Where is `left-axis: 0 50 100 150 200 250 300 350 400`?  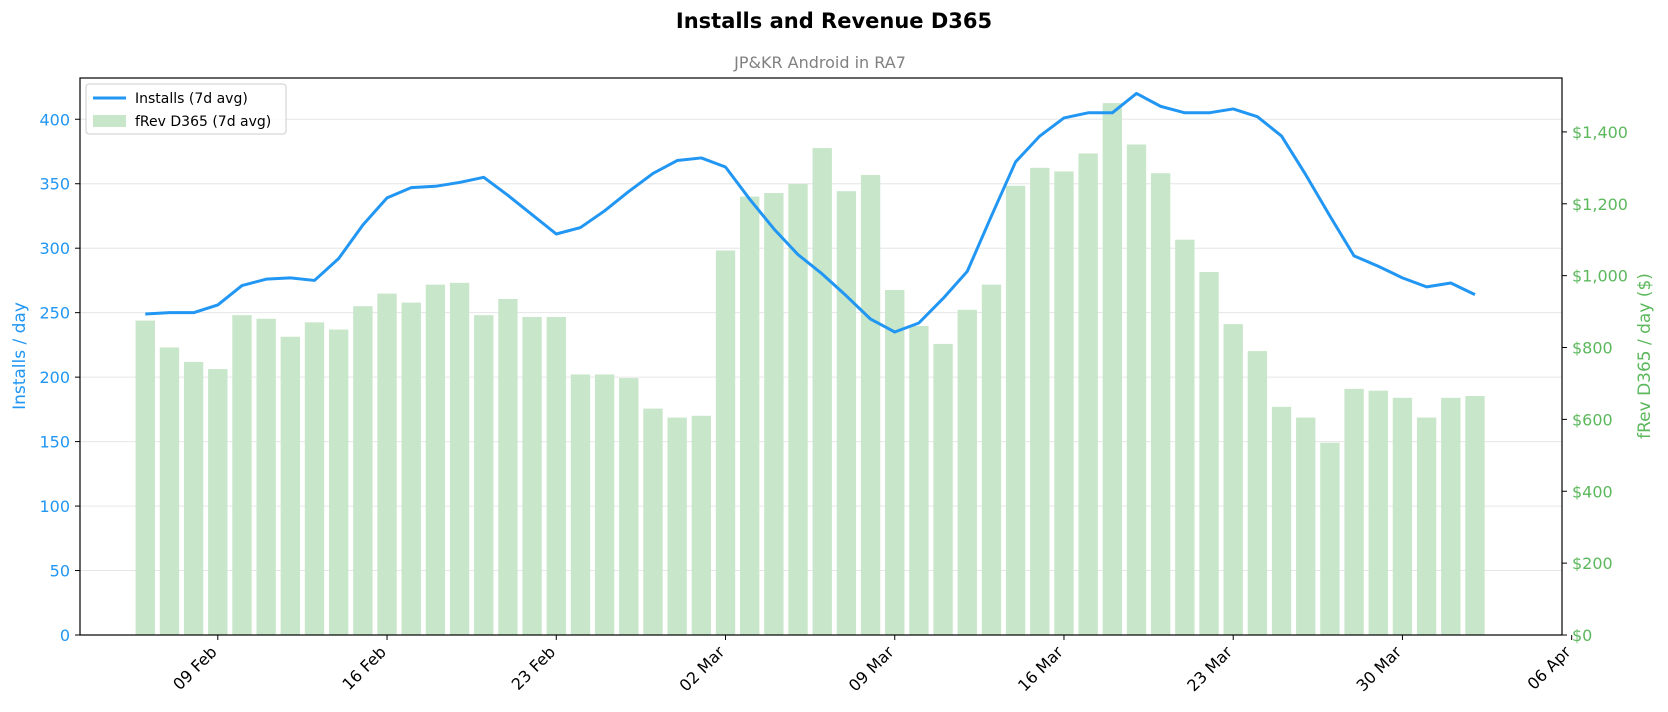
left-axis: 0 50 100 150 200 250 300 350 400 is located at coordinates (59, 377).